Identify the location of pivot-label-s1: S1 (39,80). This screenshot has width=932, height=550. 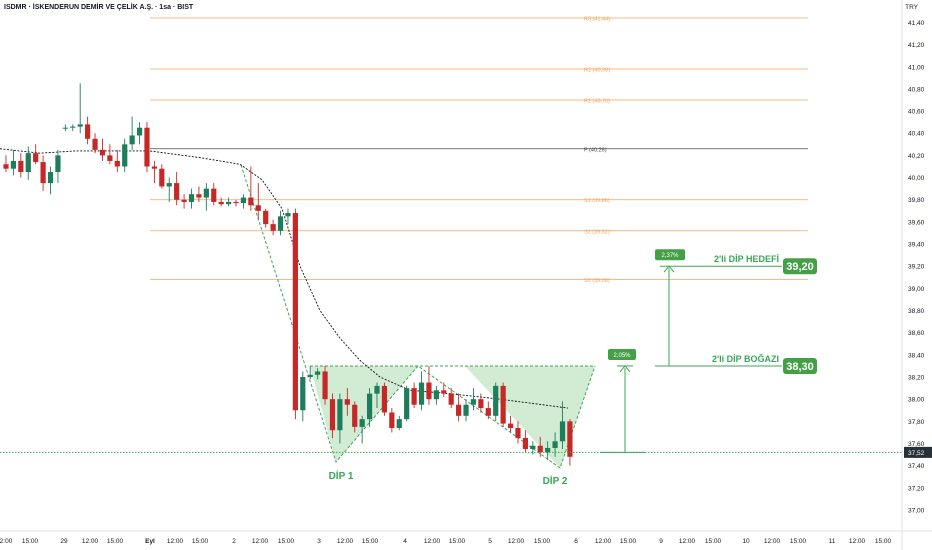
(597, 201).